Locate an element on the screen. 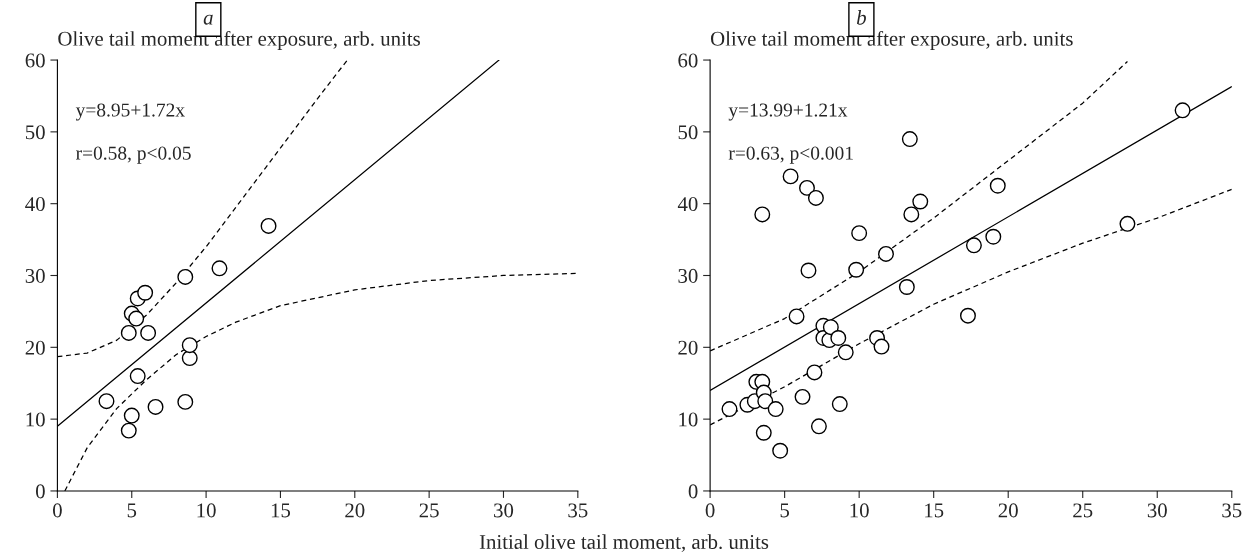  chart-title: b is located at coordinates (861, 17).